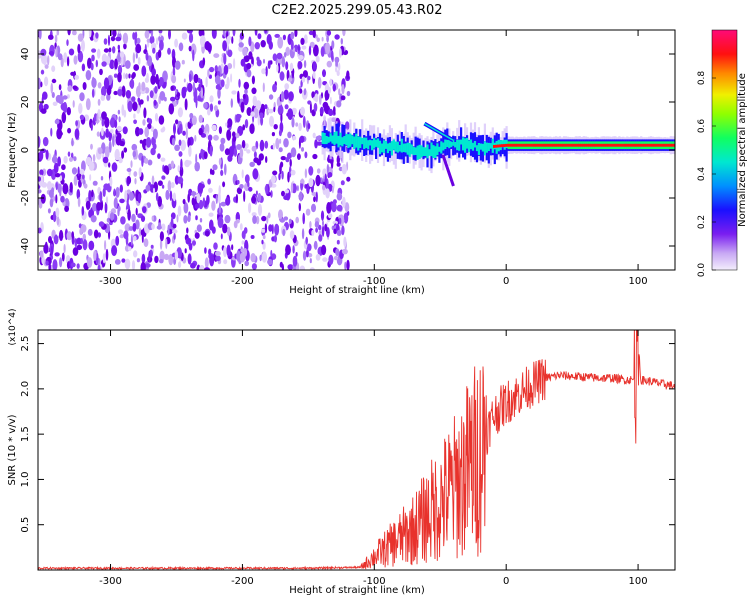 This screenshot has height=600, width=750. I want to click on y-tick-label: 0.5, so click(25, 525).